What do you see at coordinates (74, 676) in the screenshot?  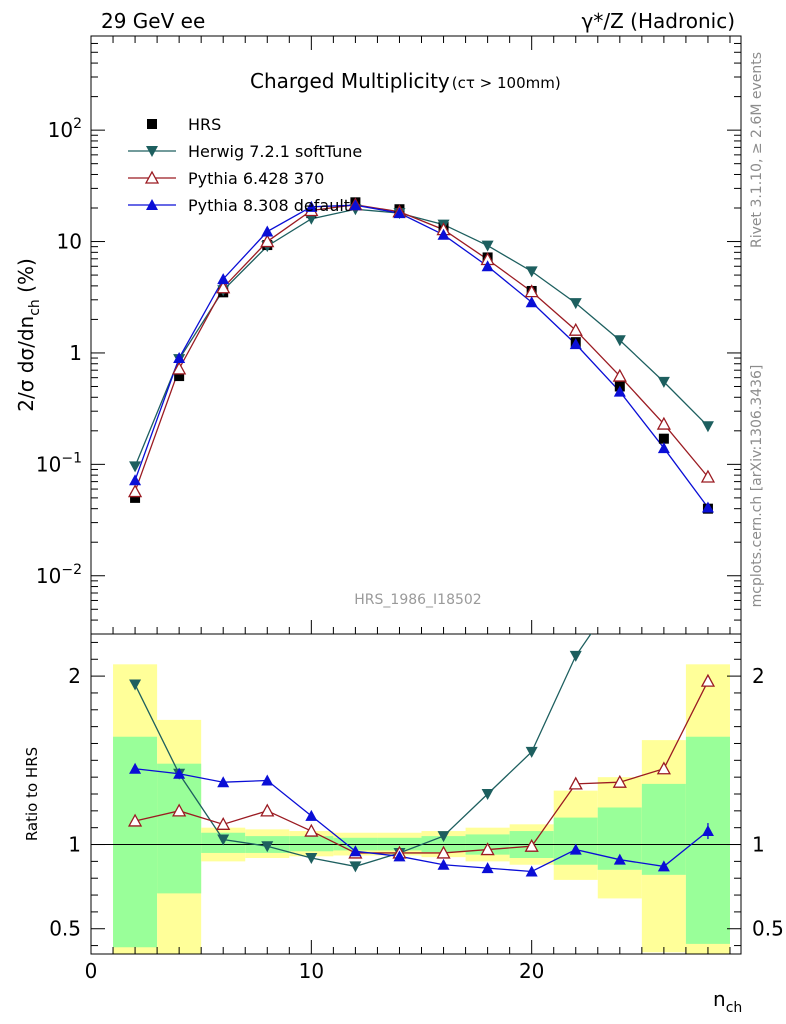 I see `y-tick-label-ratio-left: 2` at bounding box center [74, 676].